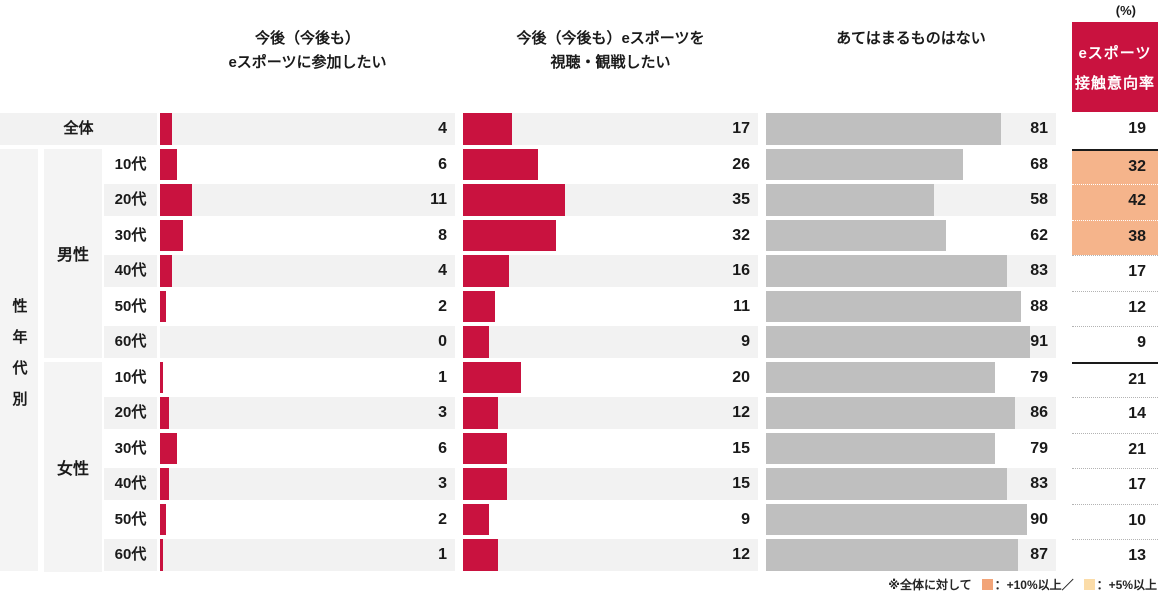 The image size is (1162, 600). What do you see at coordinates (130, 484) in the screenshot?
I see `age-row-label: 40代` at bounding box center [130, 484].